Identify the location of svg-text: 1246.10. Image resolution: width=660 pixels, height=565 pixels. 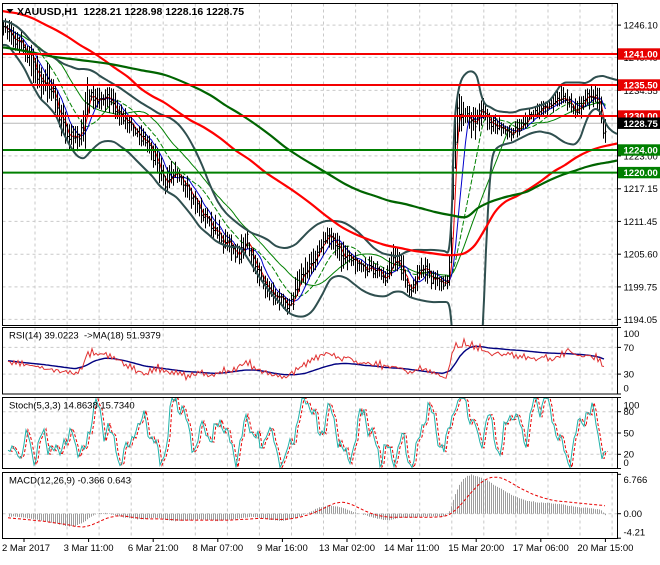
(641, 26).